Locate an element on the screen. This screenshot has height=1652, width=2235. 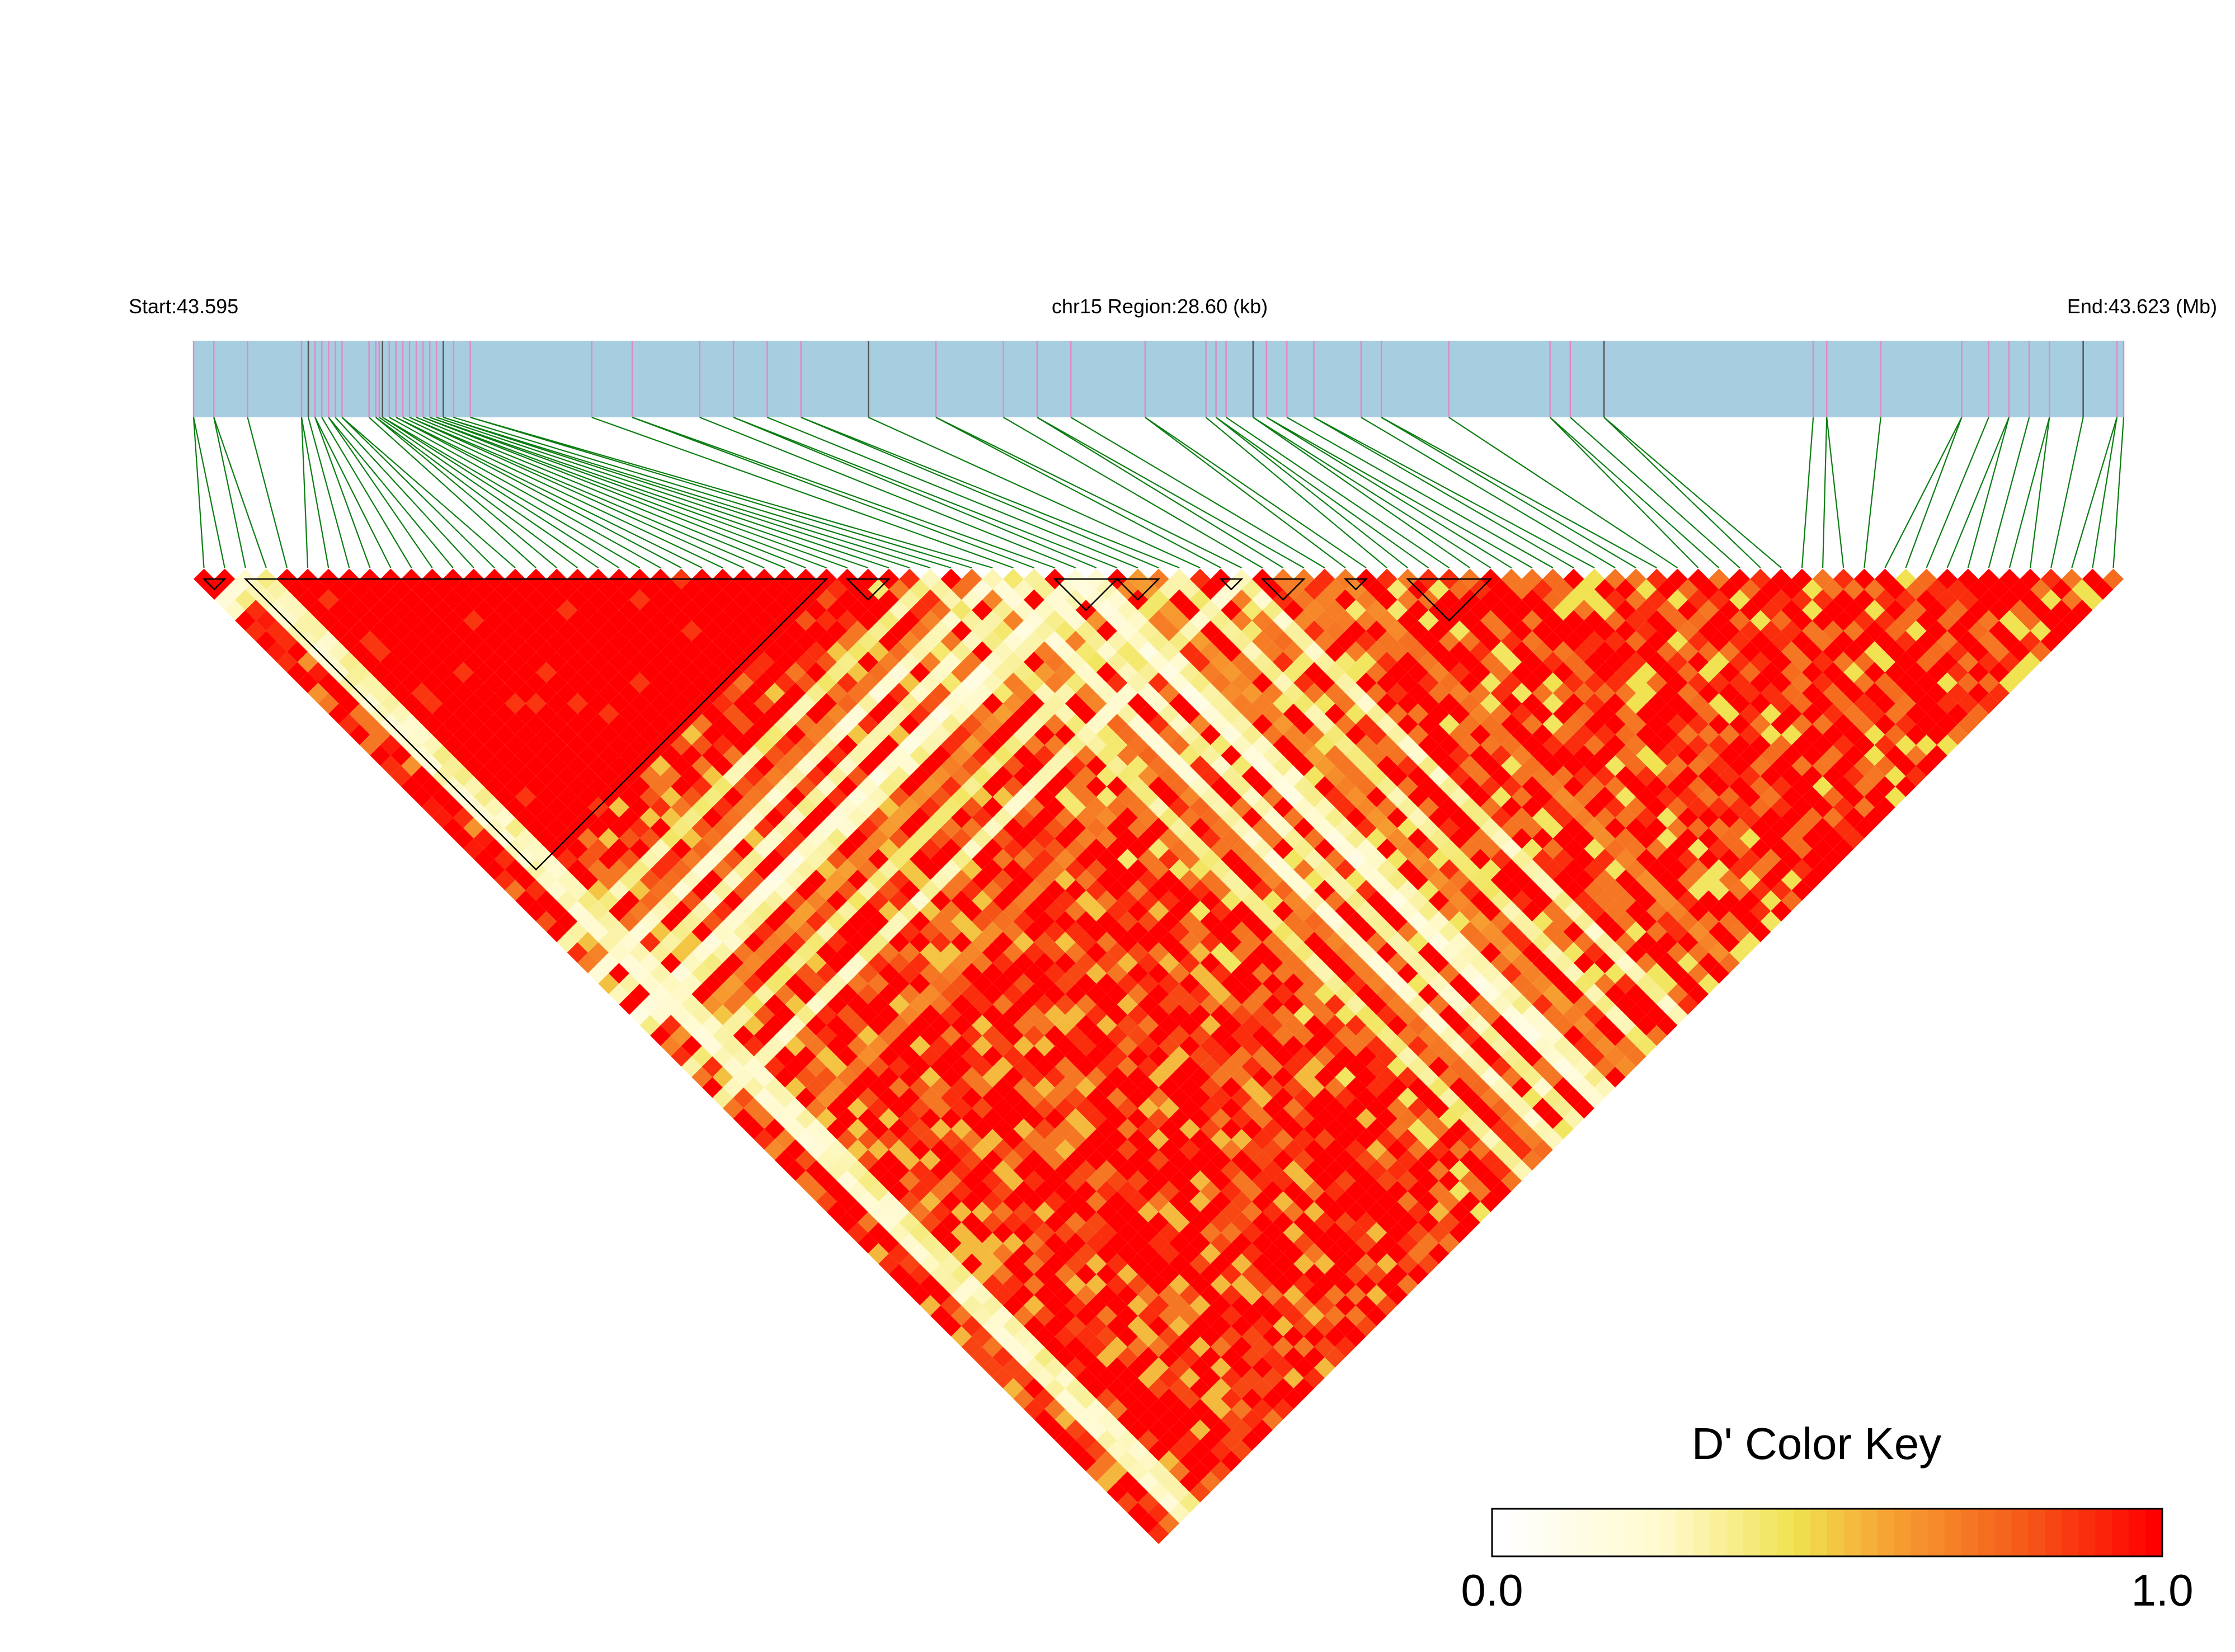
color-key-frame is located at coordinates (1827, 1533).